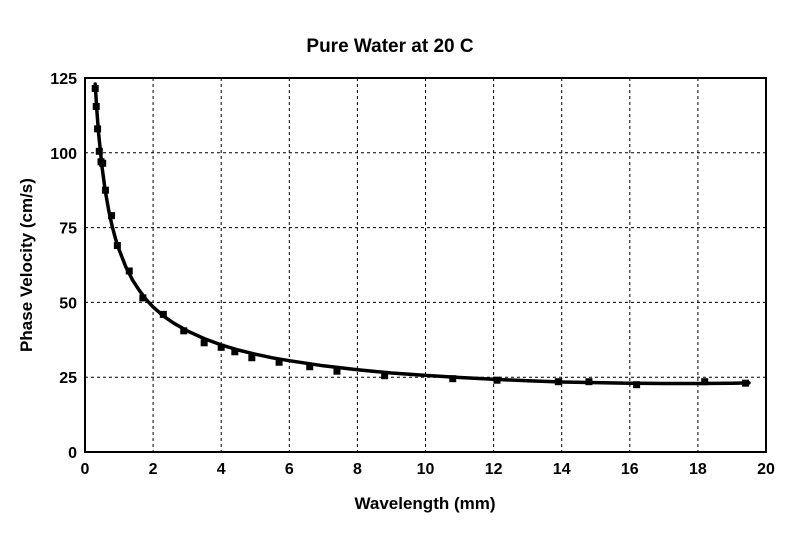 The height and width of the screenshot is (534, 795). What do you see at coordinates (389, 46) in the screenshot?
I see `chart-title: Pure Water at 20 C` at bounding box center [389, 46].